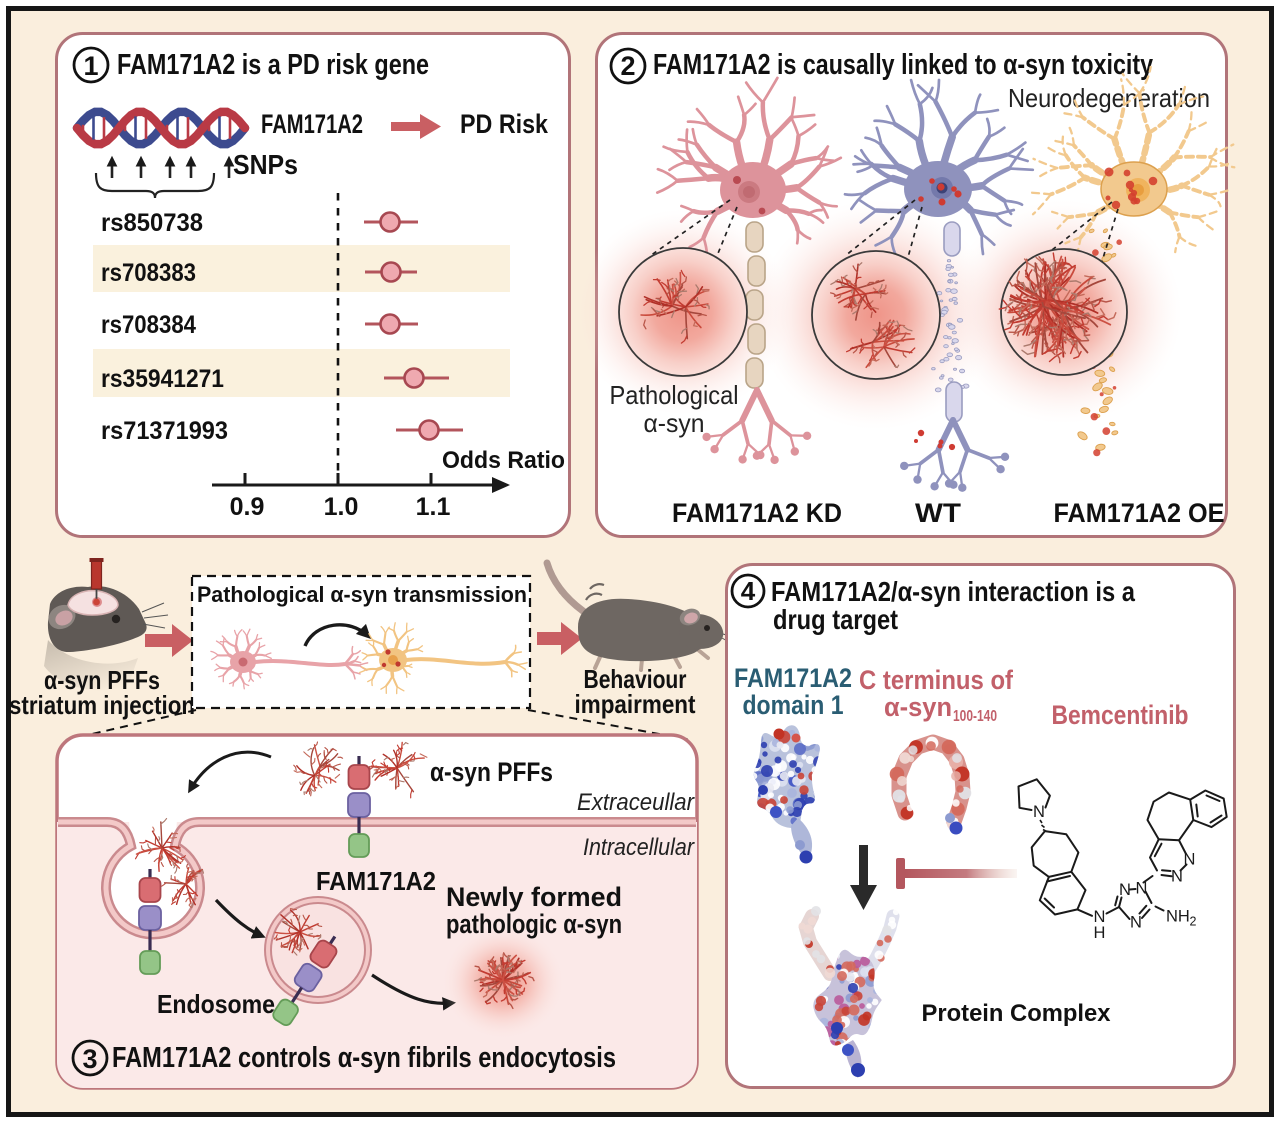 The height and width of the screenshot is (1123, 1280). What do you see at coordinates (102, 705) in the screenshot?
I see `svg-text: striatum injection` at bounding box center [102, 705].